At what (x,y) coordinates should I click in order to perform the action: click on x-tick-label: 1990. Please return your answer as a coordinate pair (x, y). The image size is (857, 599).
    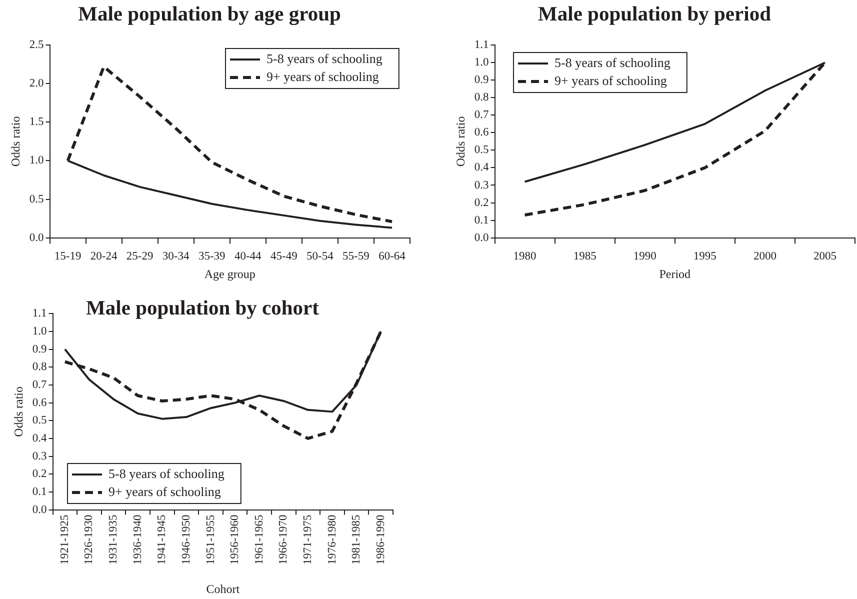
    Looking at the image, I should click on (645, 256).